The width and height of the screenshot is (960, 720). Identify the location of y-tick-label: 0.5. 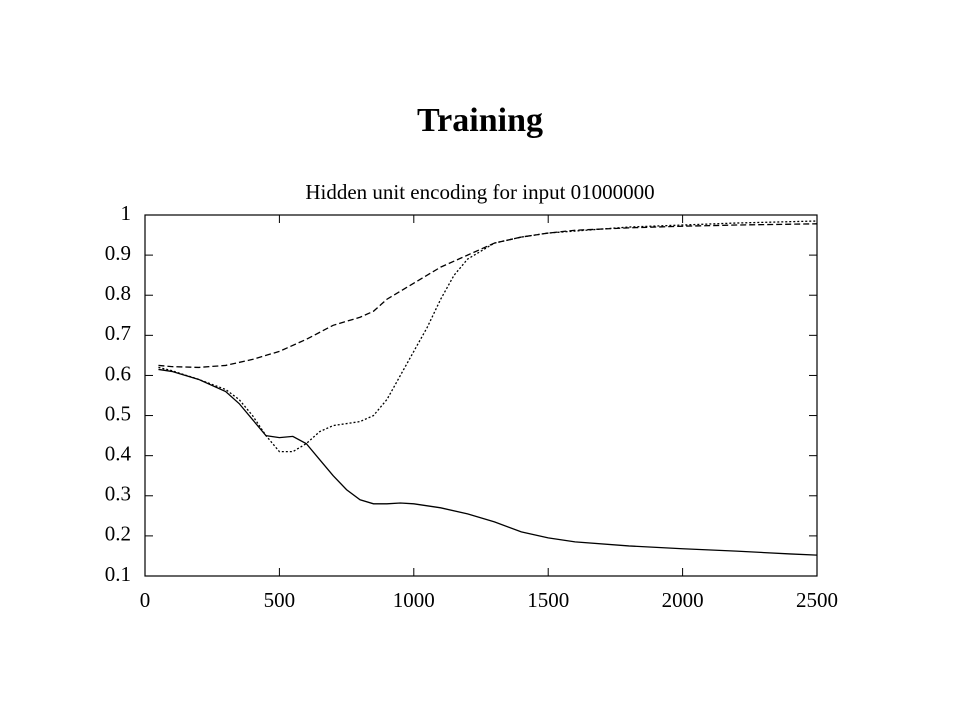
(118, 413).